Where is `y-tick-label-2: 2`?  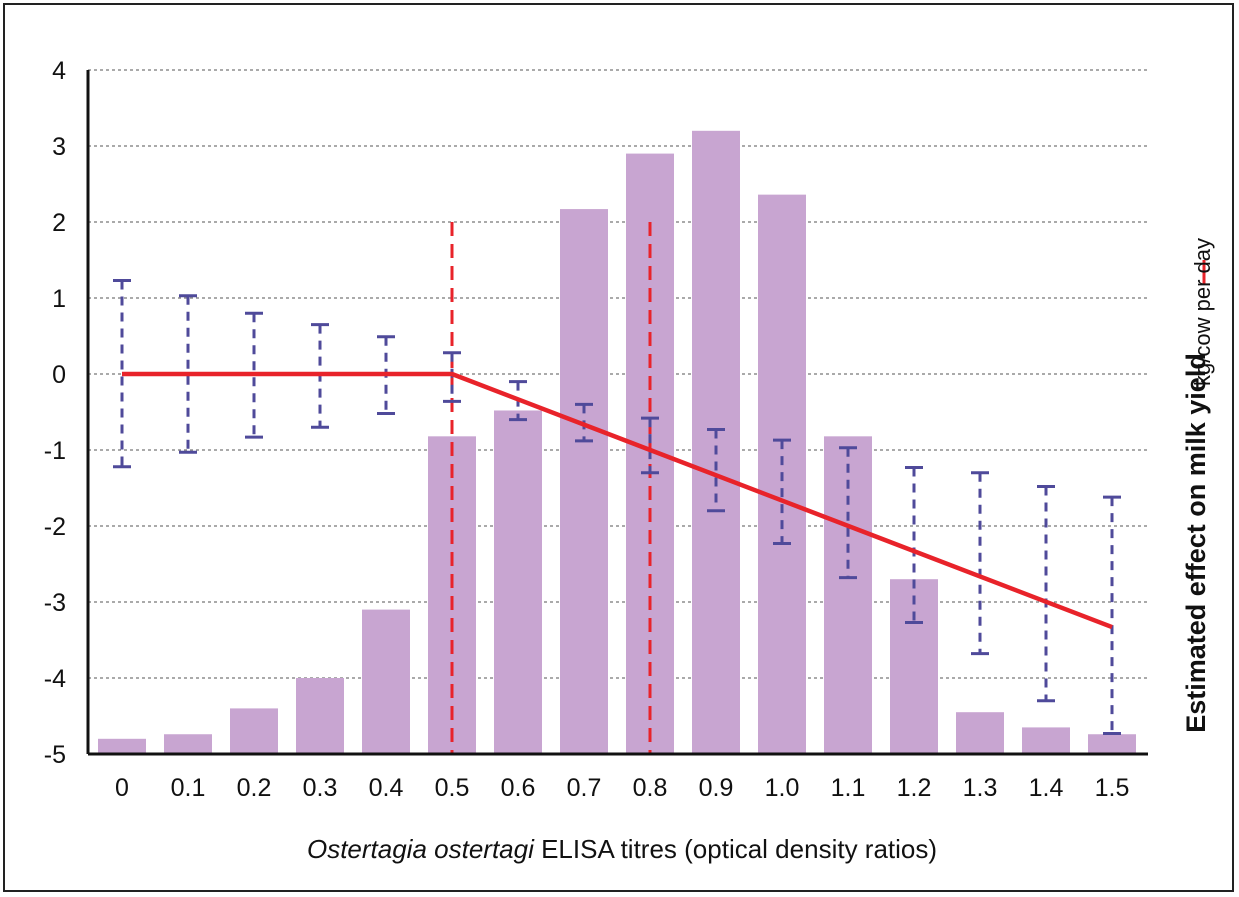 y-tick-label-2: 2 is located at coordinates (59, 223).